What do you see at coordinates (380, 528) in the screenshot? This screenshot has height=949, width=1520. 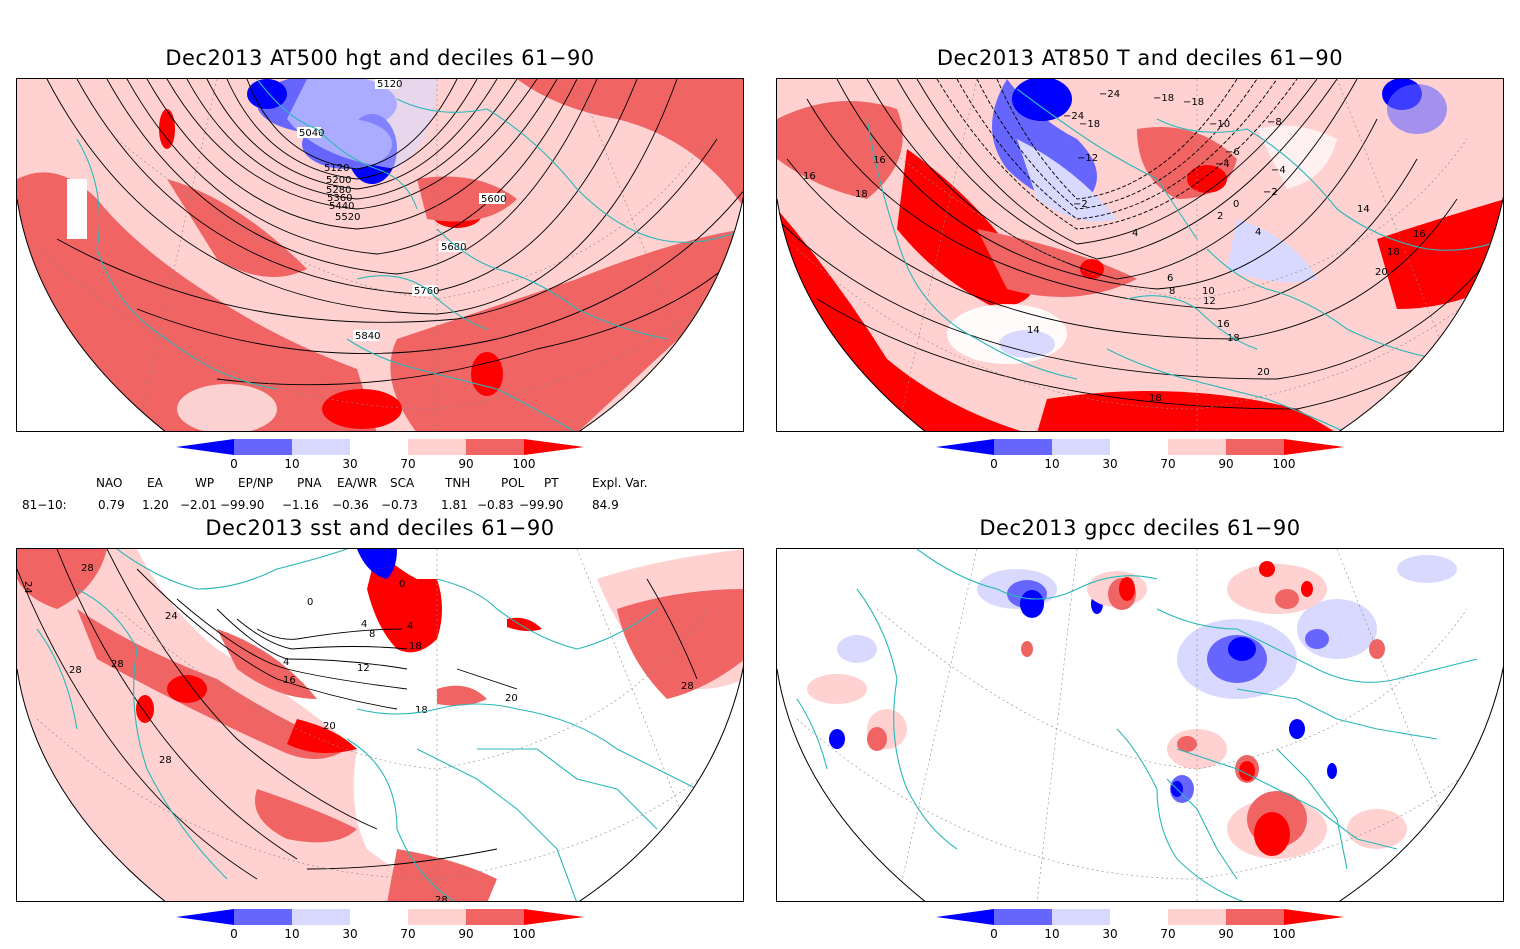 I see `panel-title-sst: Dec2013 sst and deciles 61−90` at bounding box center [380, 528].